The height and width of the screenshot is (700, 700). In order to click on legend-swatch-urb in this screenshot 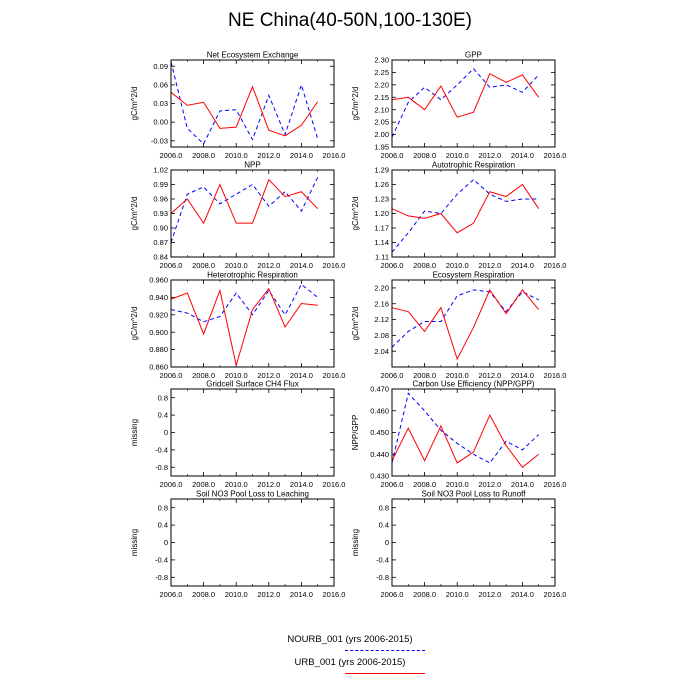, I will do `click(385, 673)`.